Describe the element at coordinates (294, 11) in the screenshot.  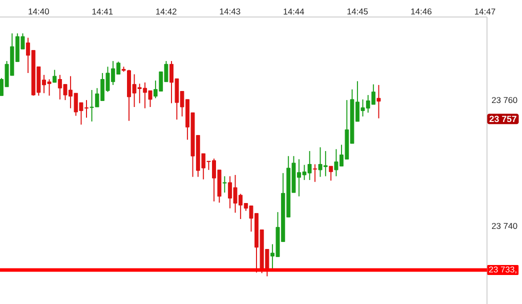
I see `x-tick-label: 14:44` at that location.